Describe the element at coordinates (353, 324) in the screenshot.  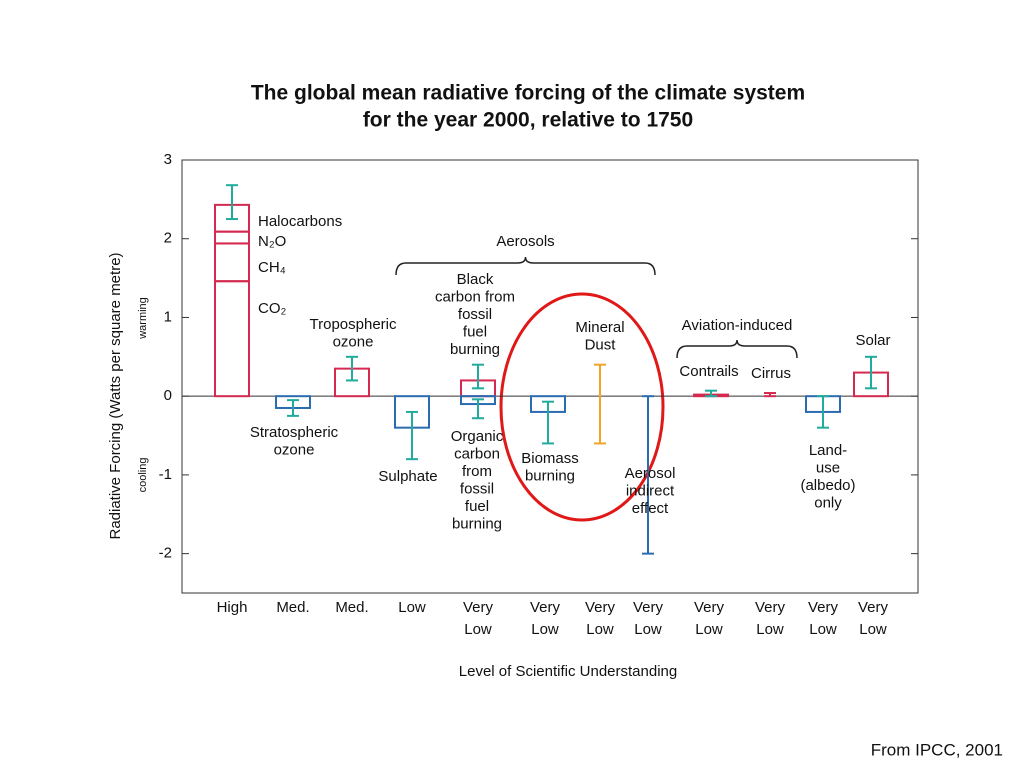
I see `bar-label: Tropospheric` at that location.